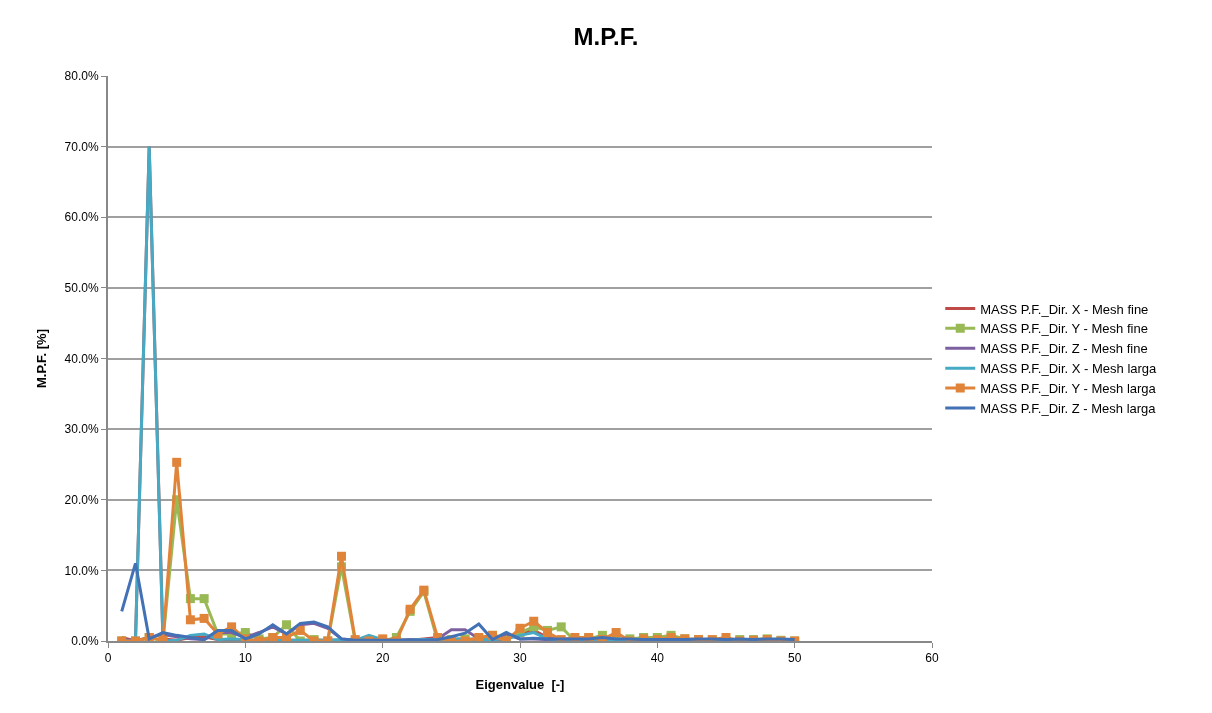 This screenshot has height=713, width=1212. What do you see at coordinates (1064, 329) in the screenshot?
I see `legend-label: MASS P.F._Dir. Y - Mesh fine` at bounding box center [1064, 329].